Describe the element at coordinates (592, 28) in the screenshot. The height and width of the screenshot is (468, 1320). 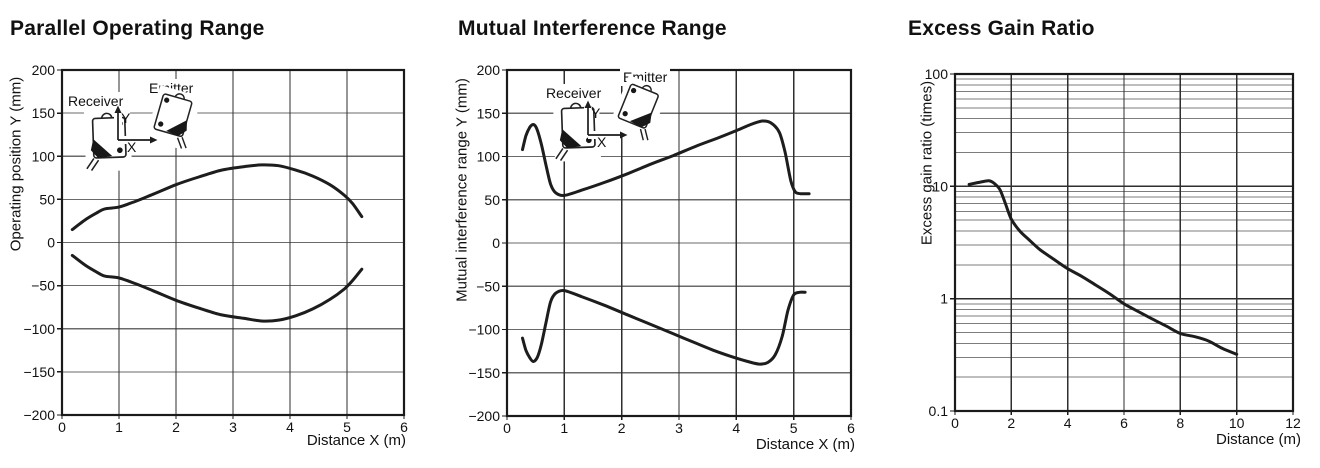
I see `chart-title-mutual-interference-range: Mutual Interference Range` at that location.